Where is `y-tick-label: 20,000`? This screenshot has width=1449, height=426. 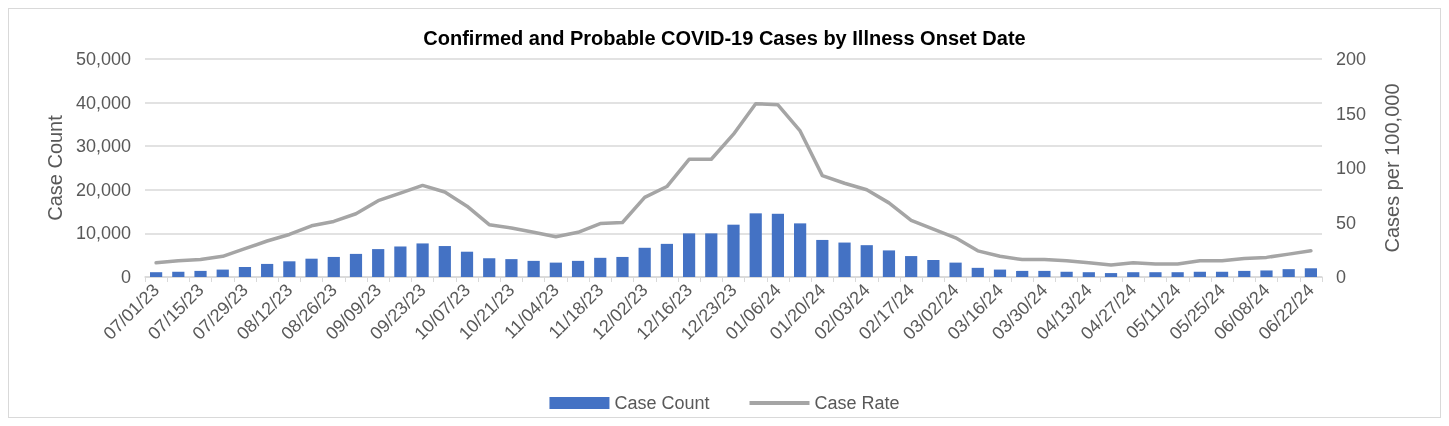
y-tick-label: 20,000 is located at coordinates (103, 189).